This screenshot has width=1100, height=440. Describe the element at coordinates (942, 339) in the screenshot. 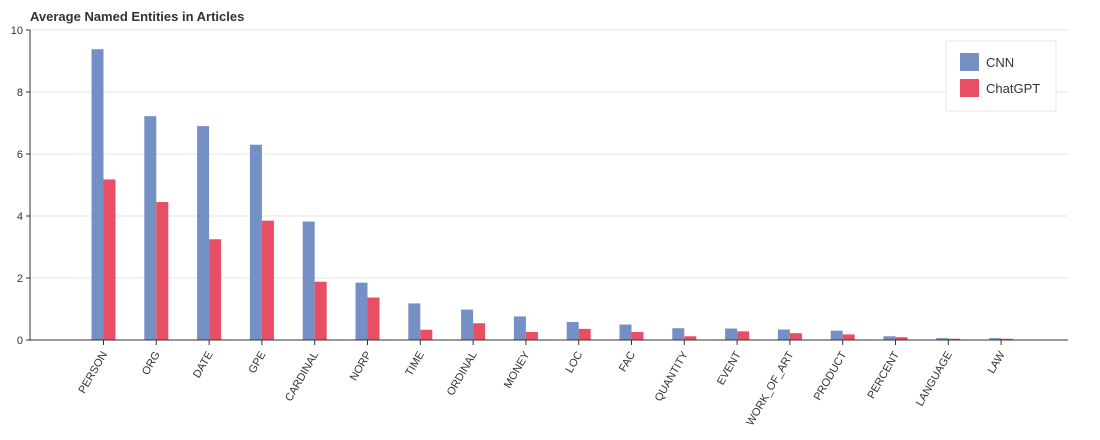

I see `bar-cnn-language` at that location.